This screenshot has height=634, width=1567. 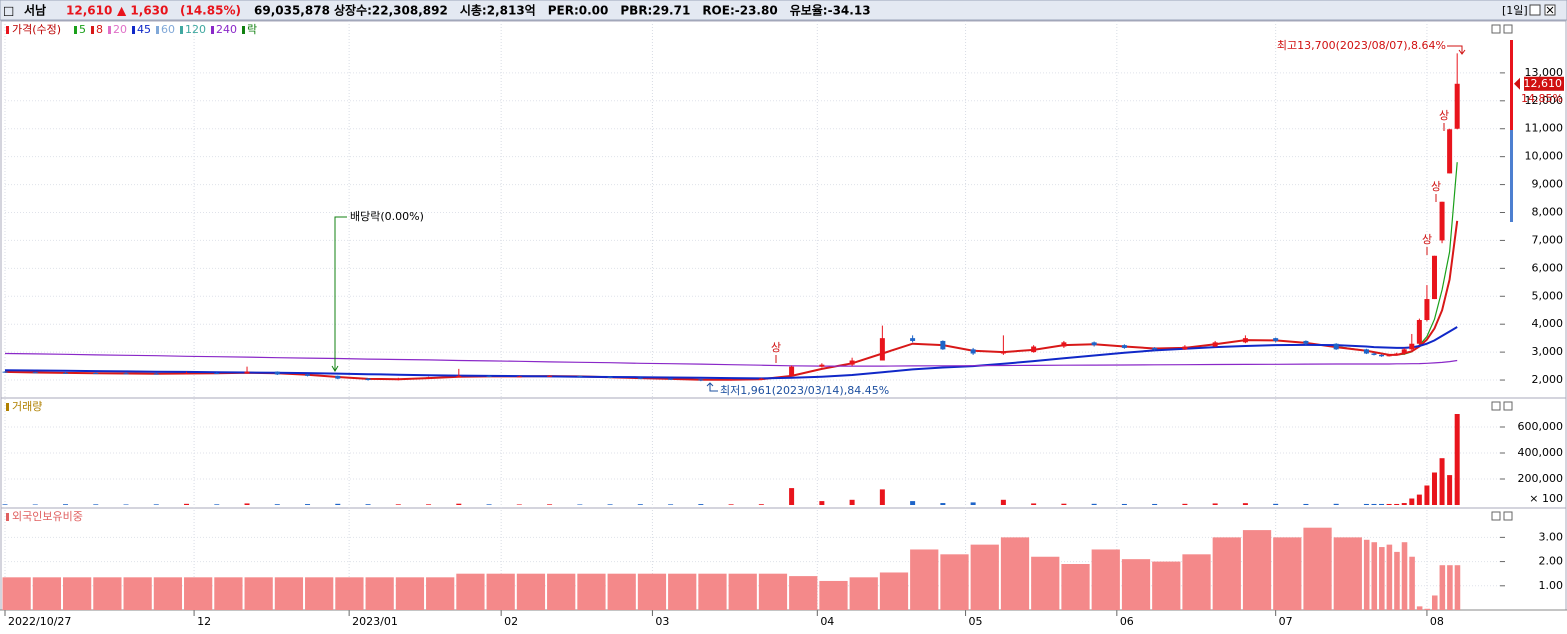 What do you see at coordinates (830, 11) in the screenshot?
I see `header-field: 유보율:-34.13` at bounding box center [830, 11].